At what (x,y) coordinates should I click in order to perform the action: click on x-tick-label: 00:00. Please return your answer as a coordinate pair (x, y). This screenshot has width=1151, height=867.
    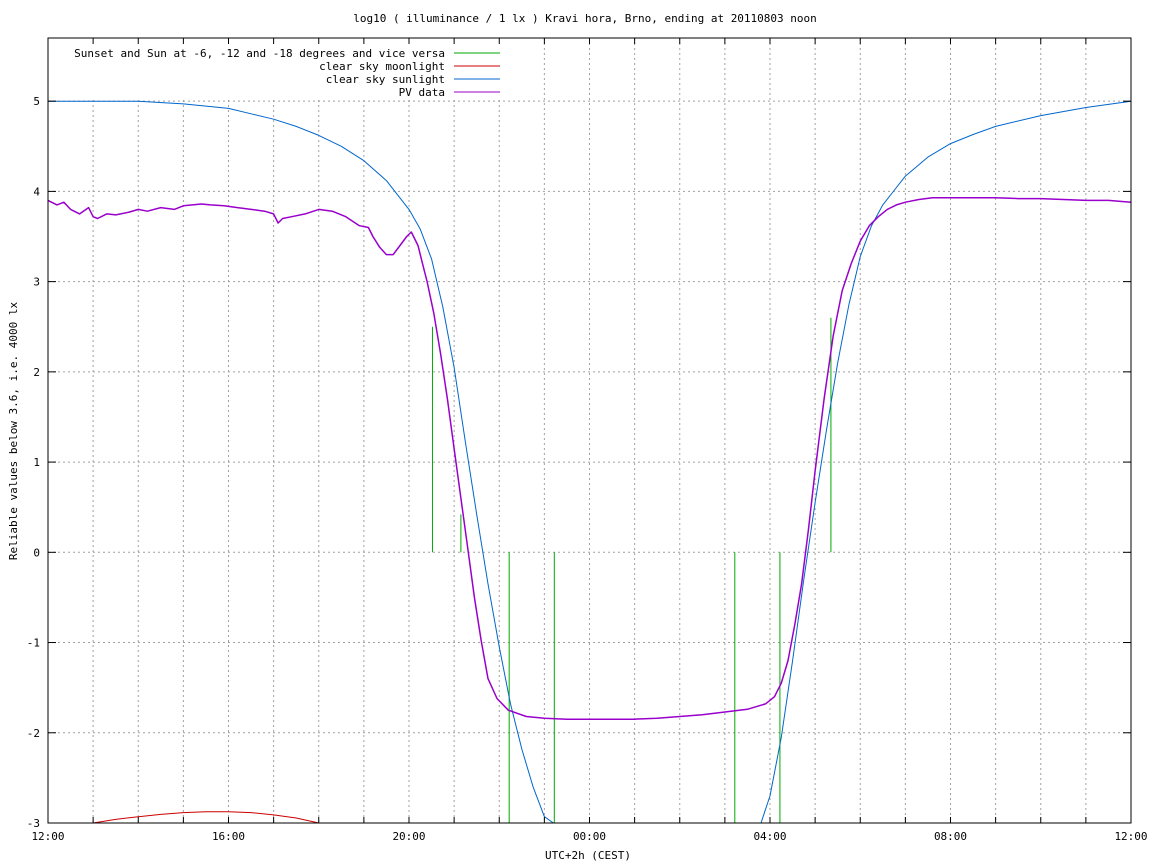
    Looking at the image, I should click on (589, 836).